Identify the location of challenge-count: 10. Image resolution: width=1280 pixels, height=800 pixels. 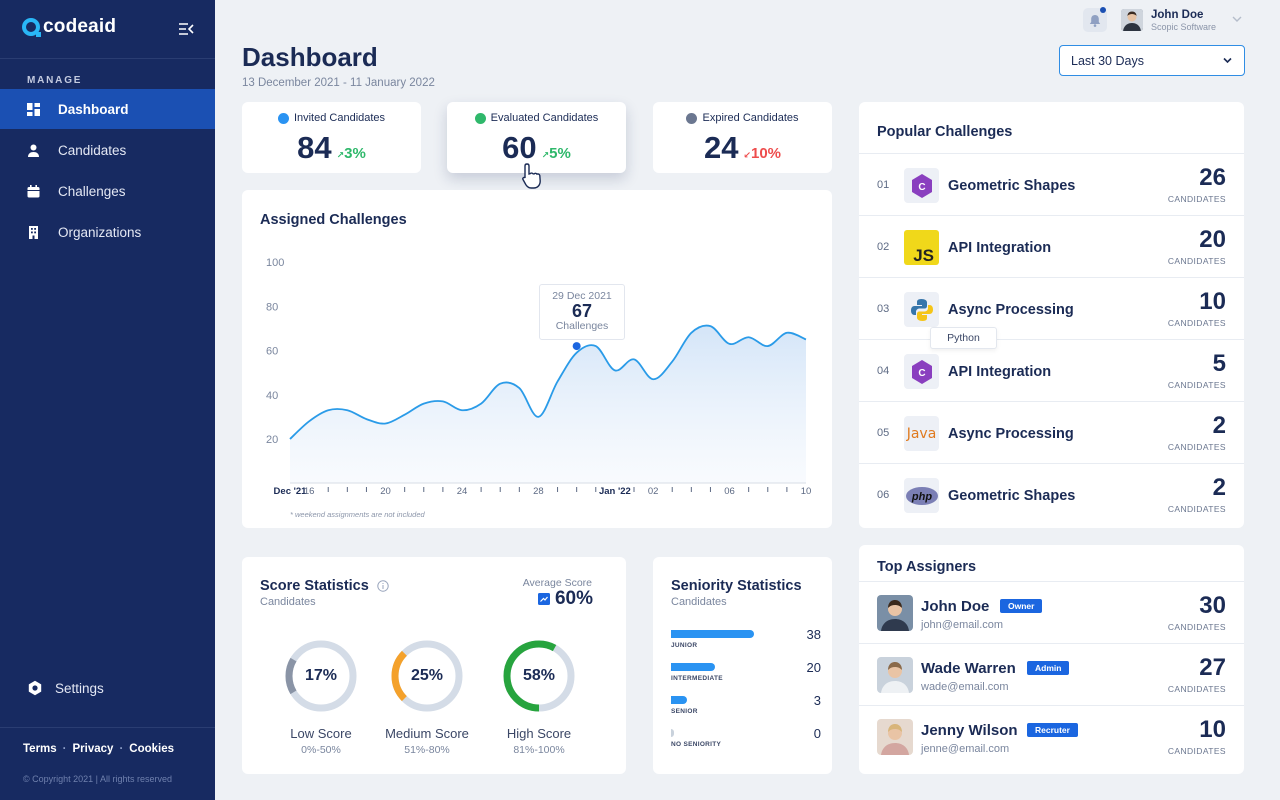
(1212, 301).